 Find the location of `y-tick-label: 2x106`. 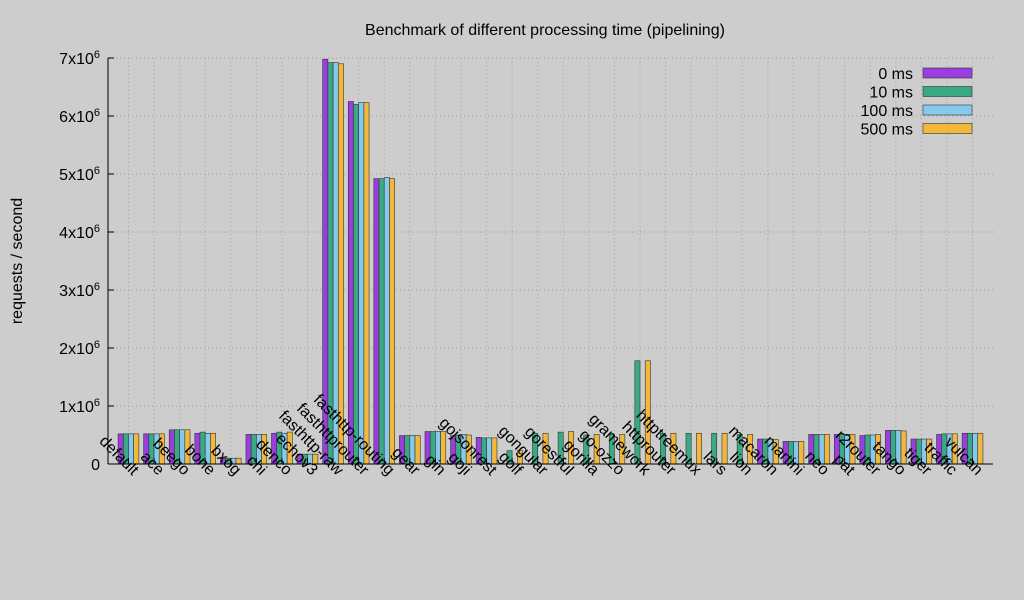

y-tick-label: 2x106 is located at coordinates (79, 348).